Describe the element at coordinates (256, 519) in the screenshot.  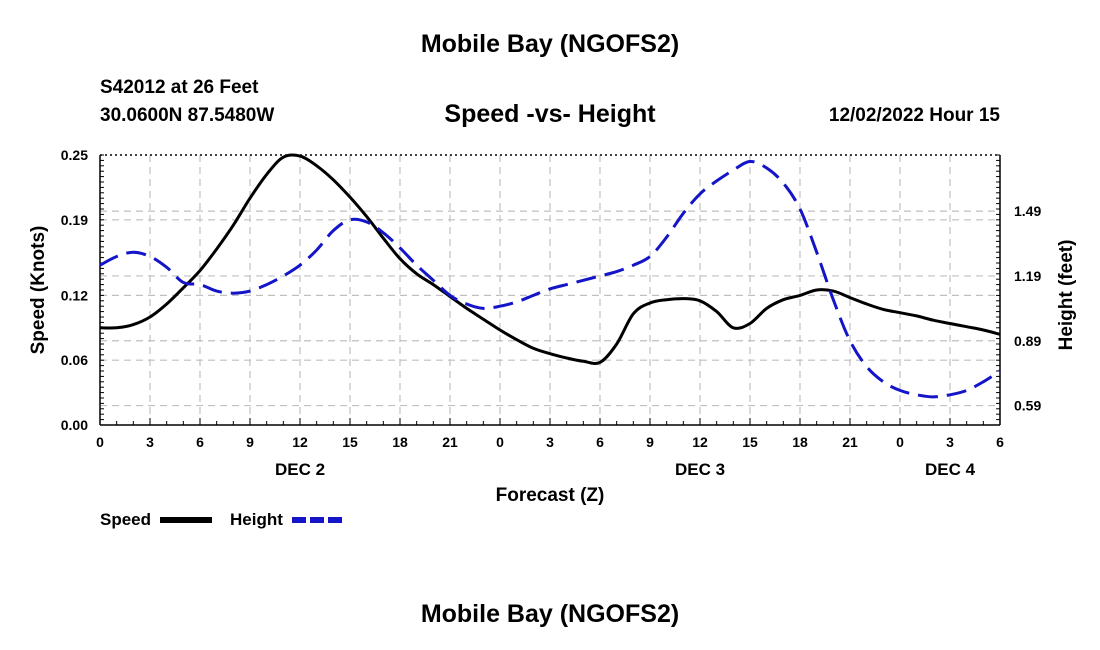
I see `legend-label-height: Height` at that location.